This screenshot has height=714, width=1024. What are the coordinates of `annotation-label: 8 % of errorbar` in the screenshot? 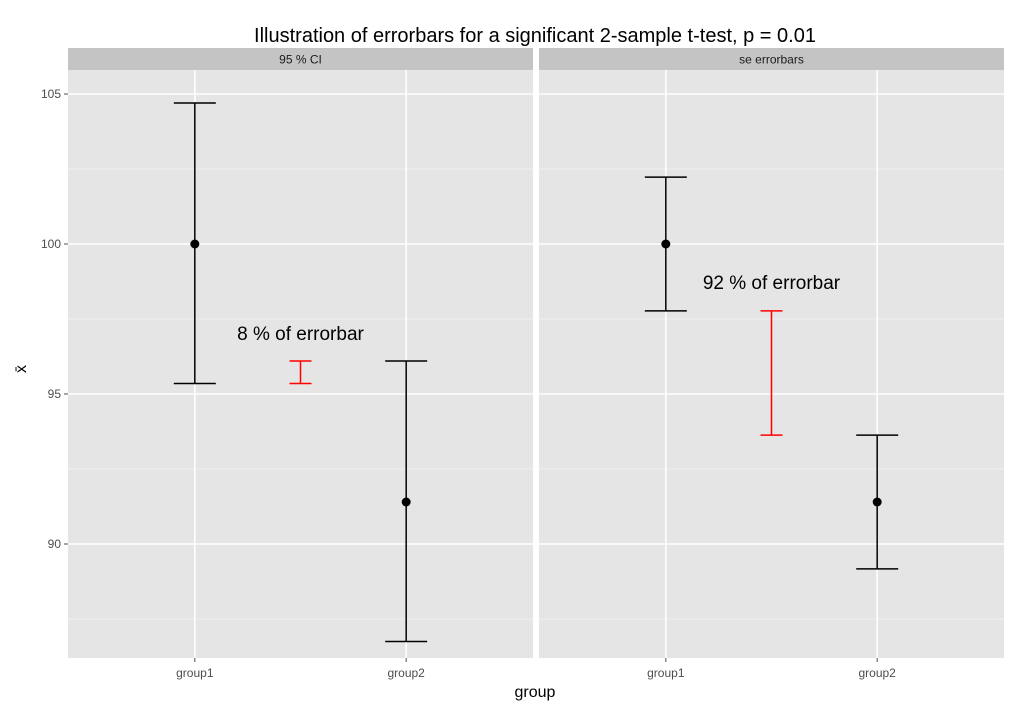 It's located at (300, 334).